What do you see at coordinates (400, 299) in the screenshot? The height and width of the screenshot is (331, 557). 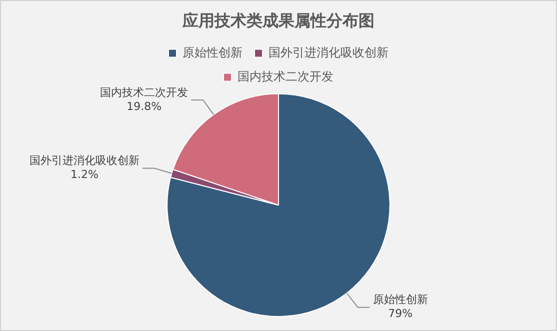 I see `slice-label: 原始性创新` at bounding box center [400, 299].